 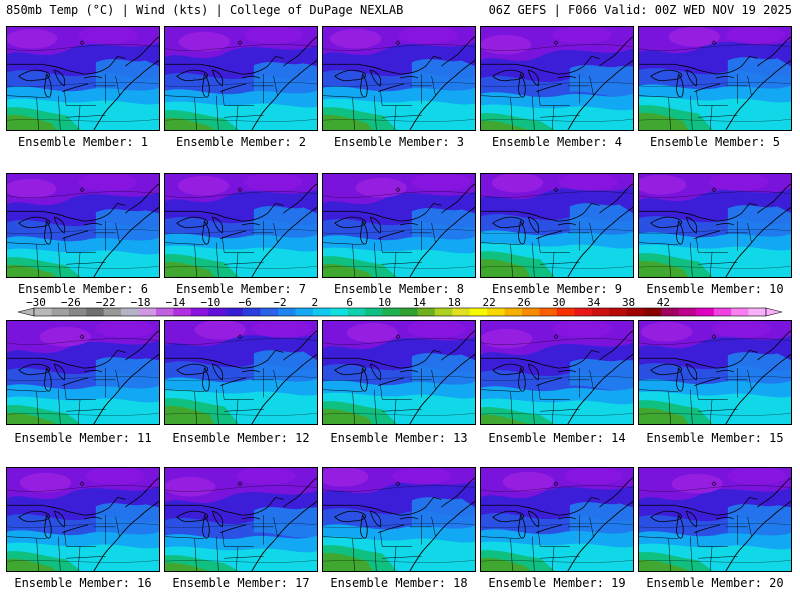 What do you see at coordinates (141, 302) in the screenshot?
I see `colorbar-tick-label: −18` at bounding box center [141, 302].